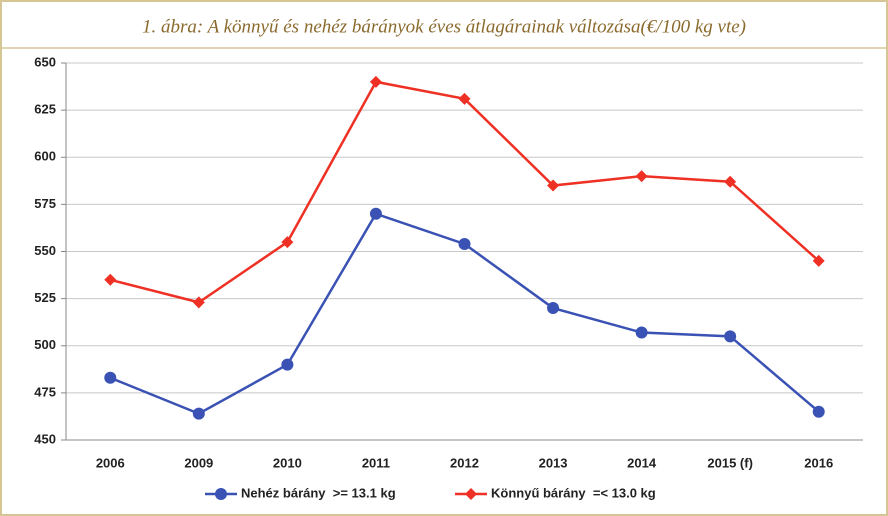 The image size is (888, 516). I want to click on y-tick-label: 500, so click(45, 344).